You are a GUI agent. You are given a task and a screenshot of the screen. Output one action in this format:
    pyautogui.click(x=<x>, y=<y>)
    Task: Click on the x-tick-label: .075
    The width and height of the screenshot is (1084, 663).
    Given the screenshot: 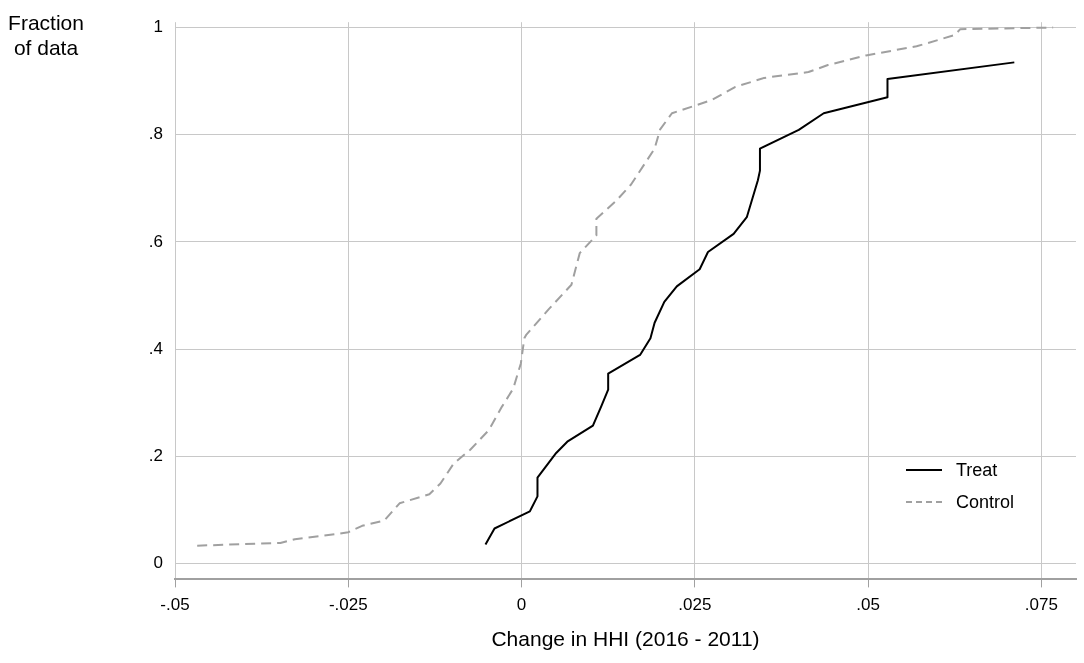 What is the action you would take?
    pyautogui.click(x=1041, y=605)
    